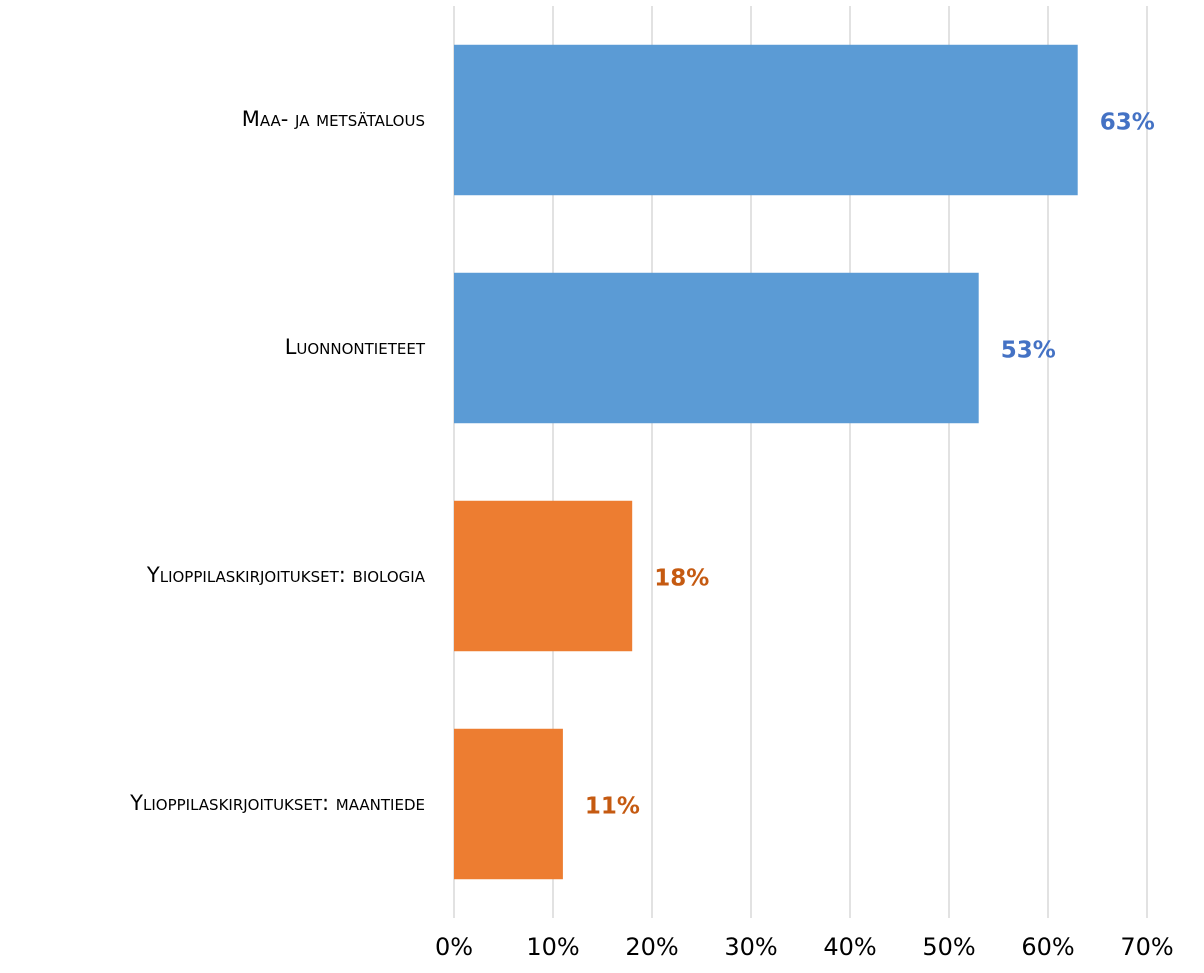  I want to click on x-tick-label: 20%, so click(651, 947).